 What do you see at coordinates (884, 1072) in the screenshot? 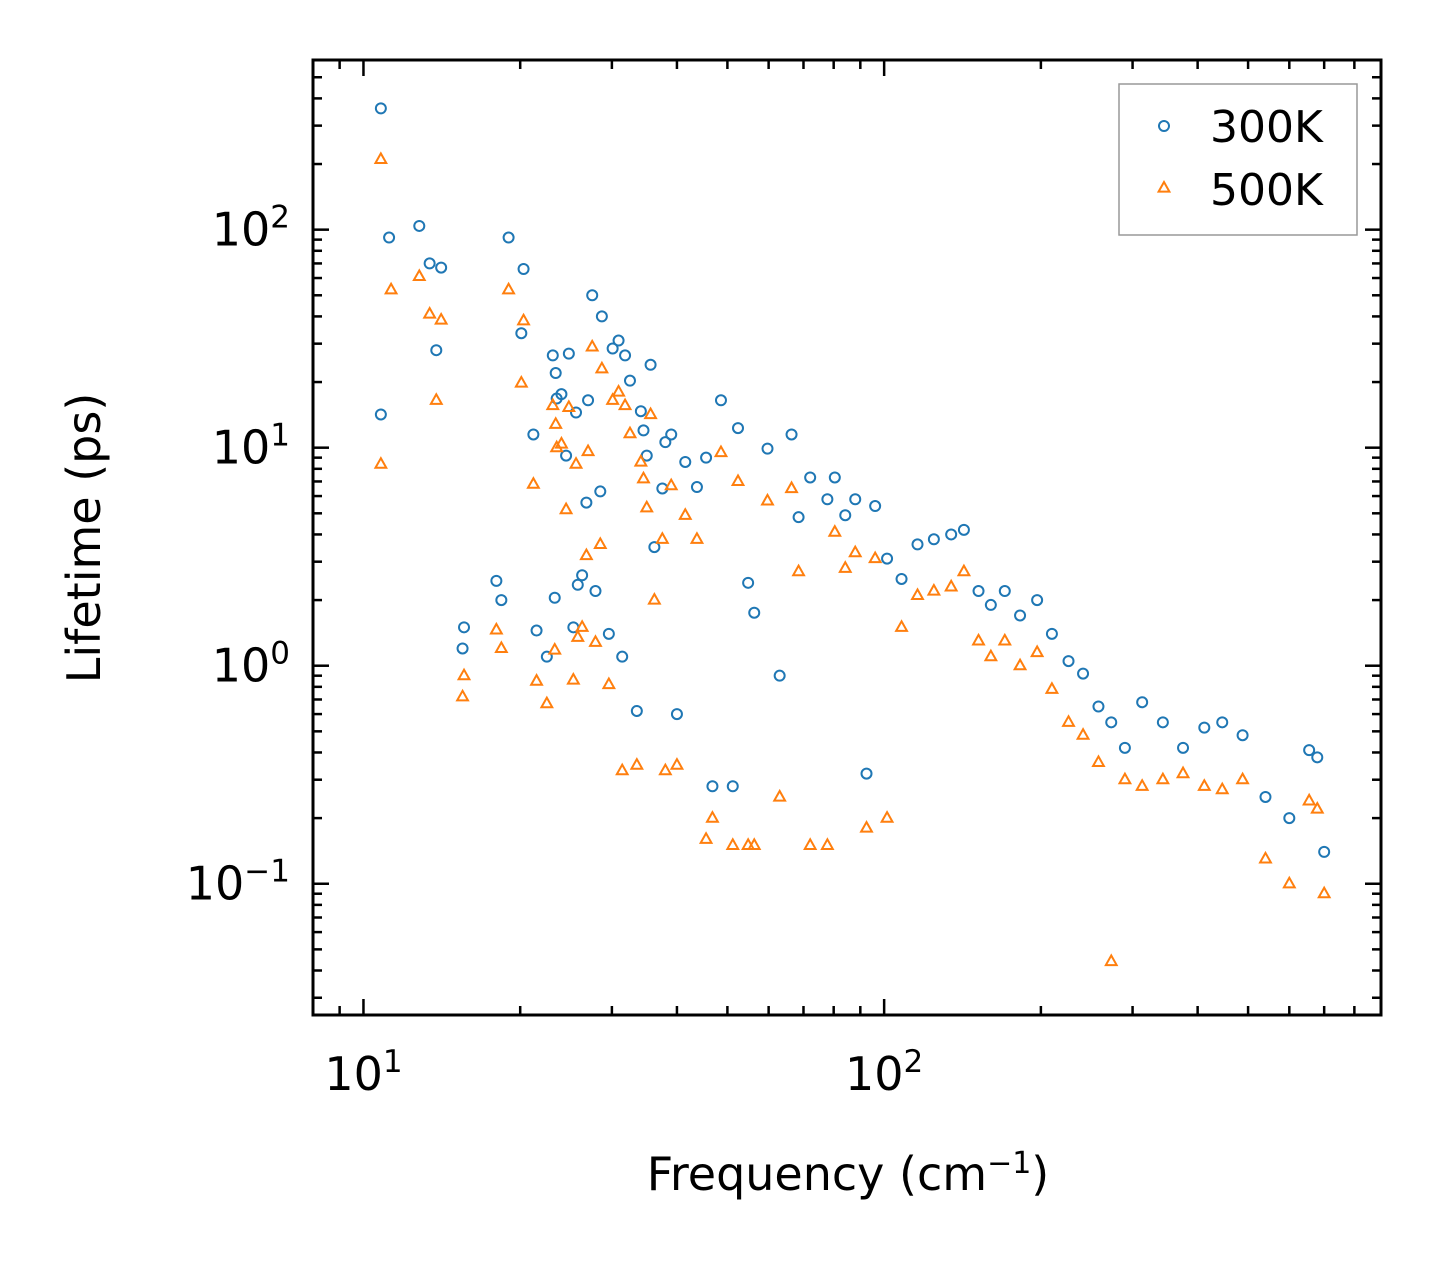
I see `x-tick-label-1: 102` at bounding box center [884, 1072].